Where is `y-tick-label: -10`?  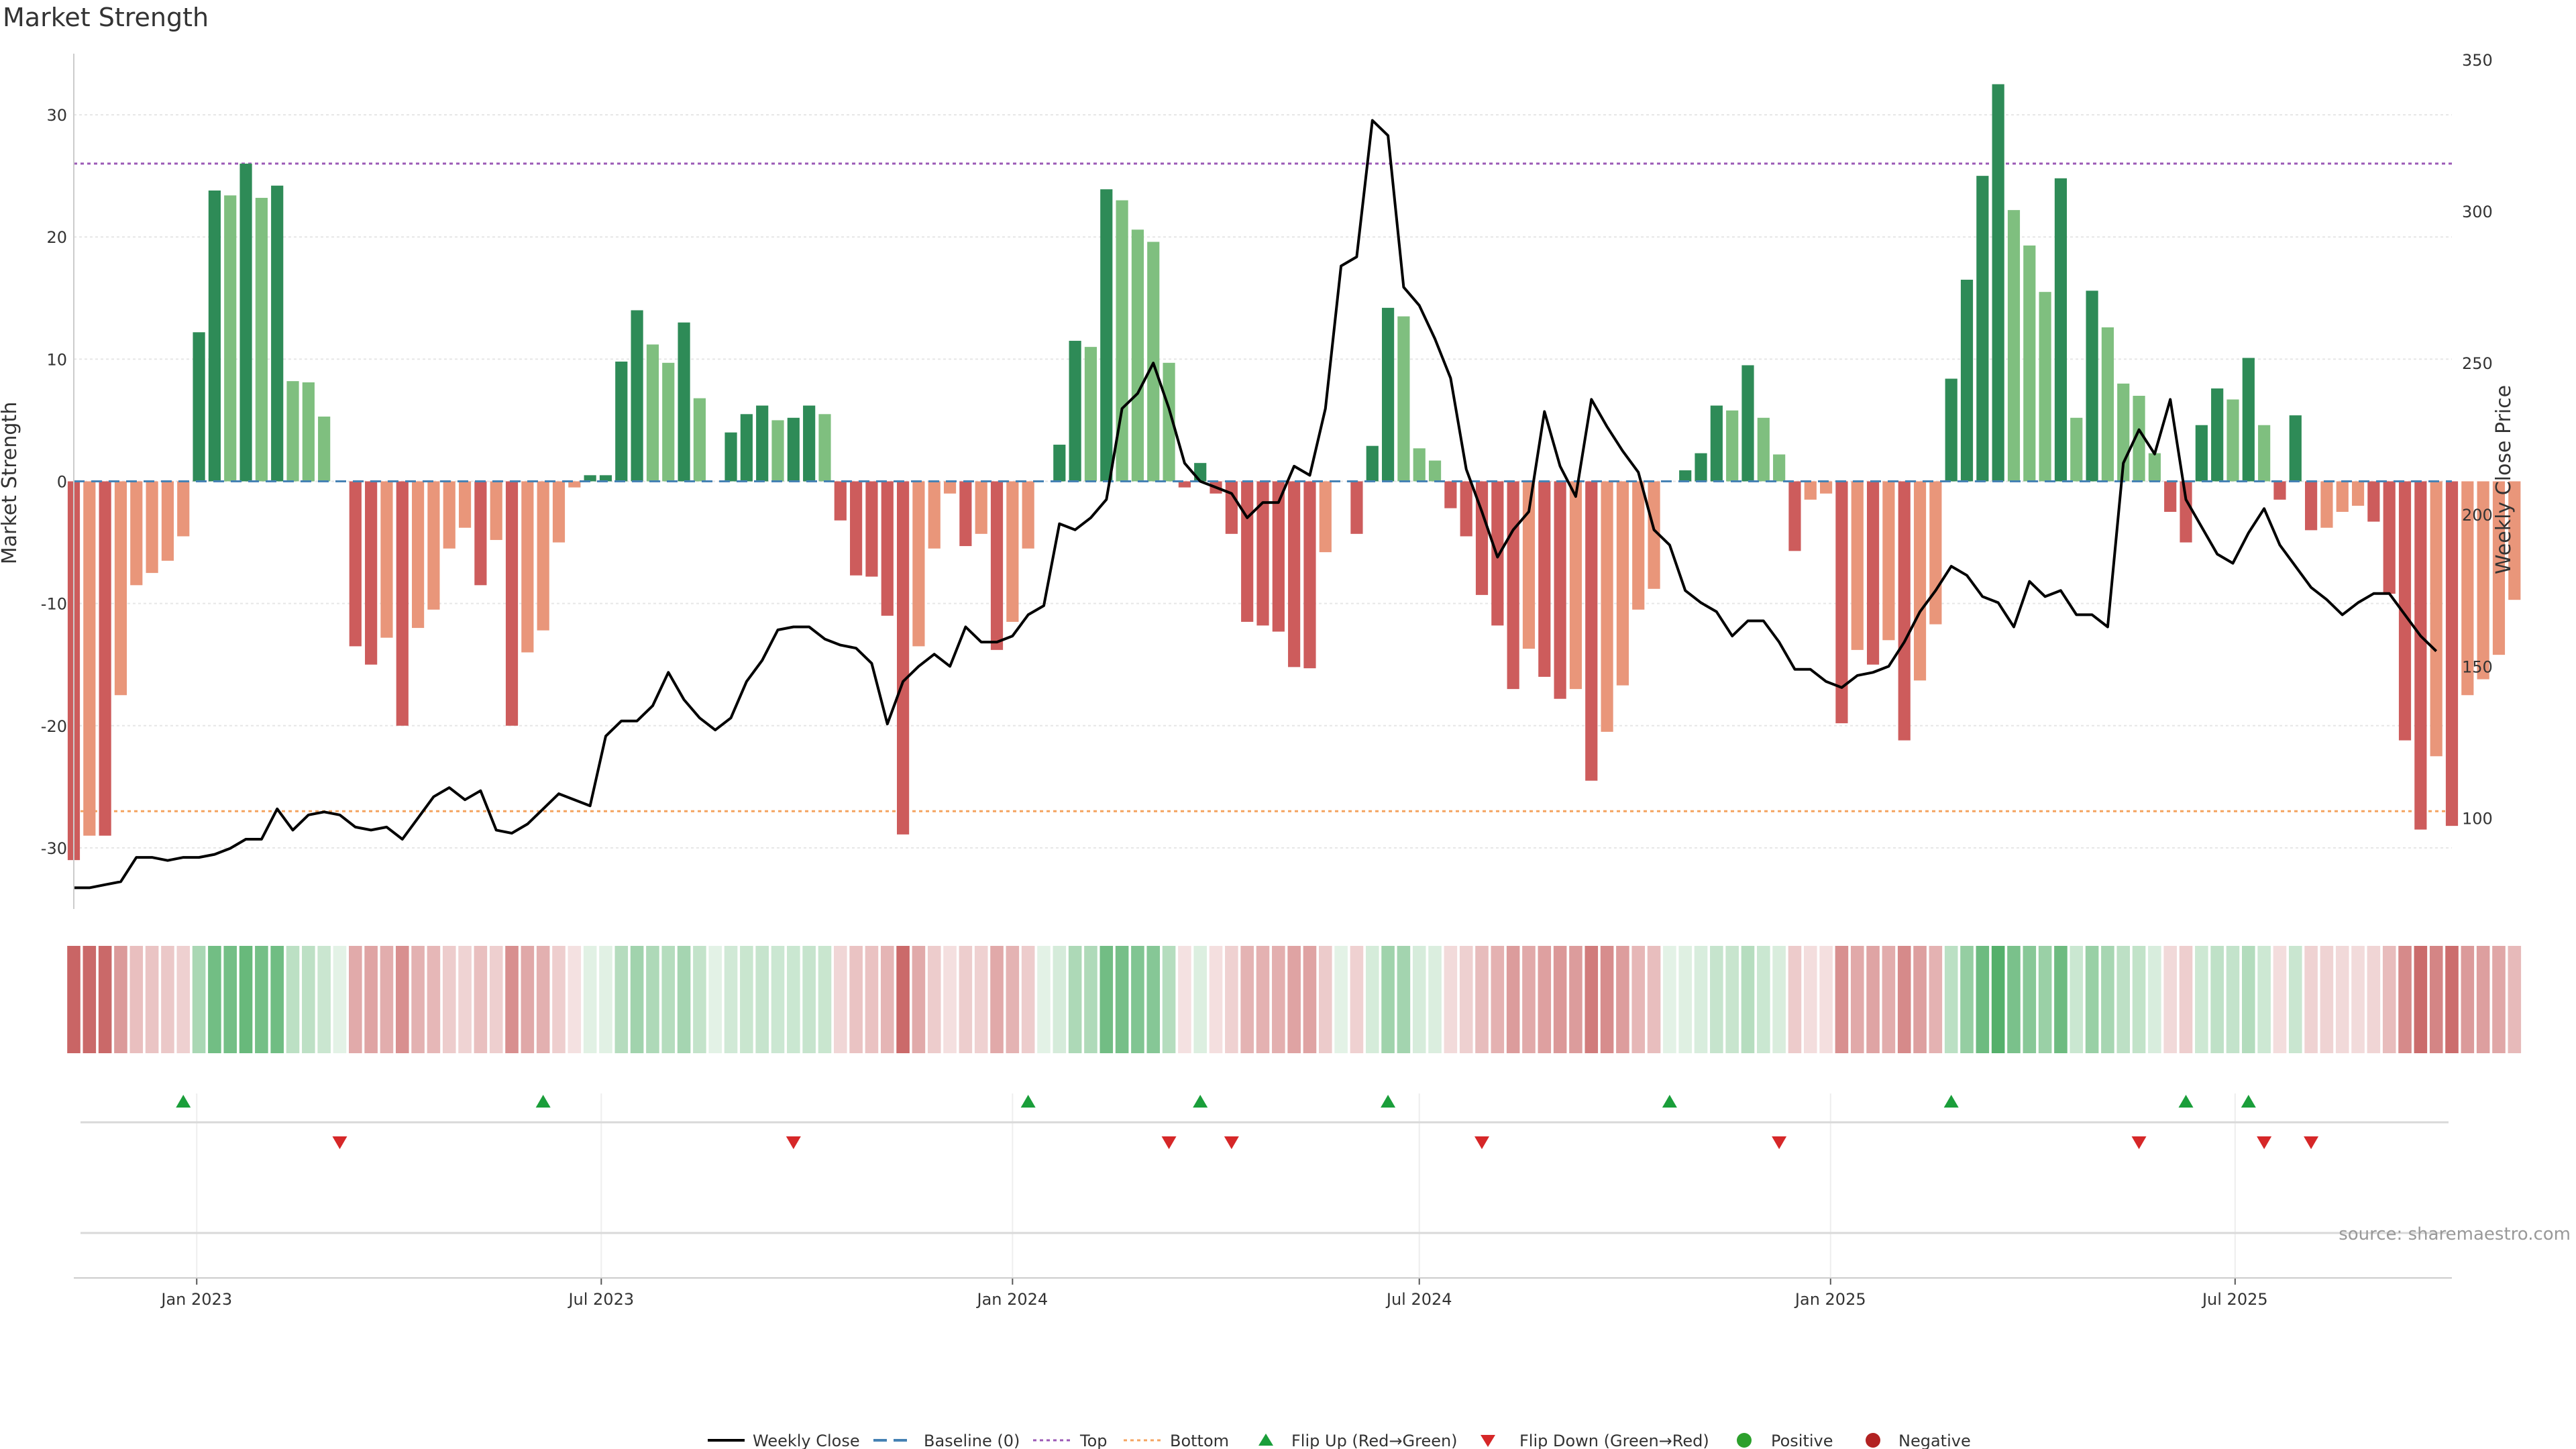
y-tick-label: -10 is located at coordinates (54, 604).